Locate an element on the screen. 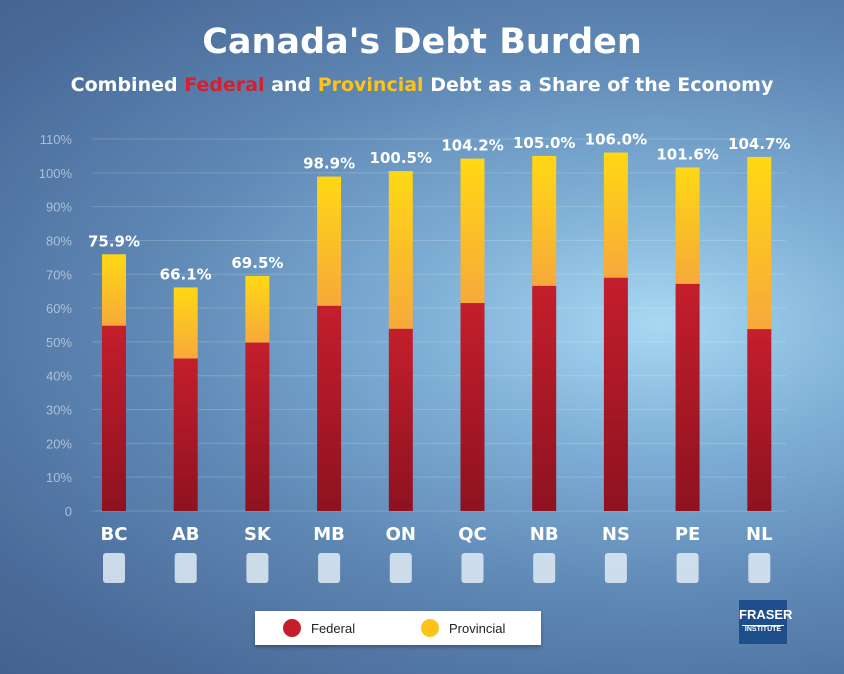  total-label: 105.0% is located at coordinates (544, 143).